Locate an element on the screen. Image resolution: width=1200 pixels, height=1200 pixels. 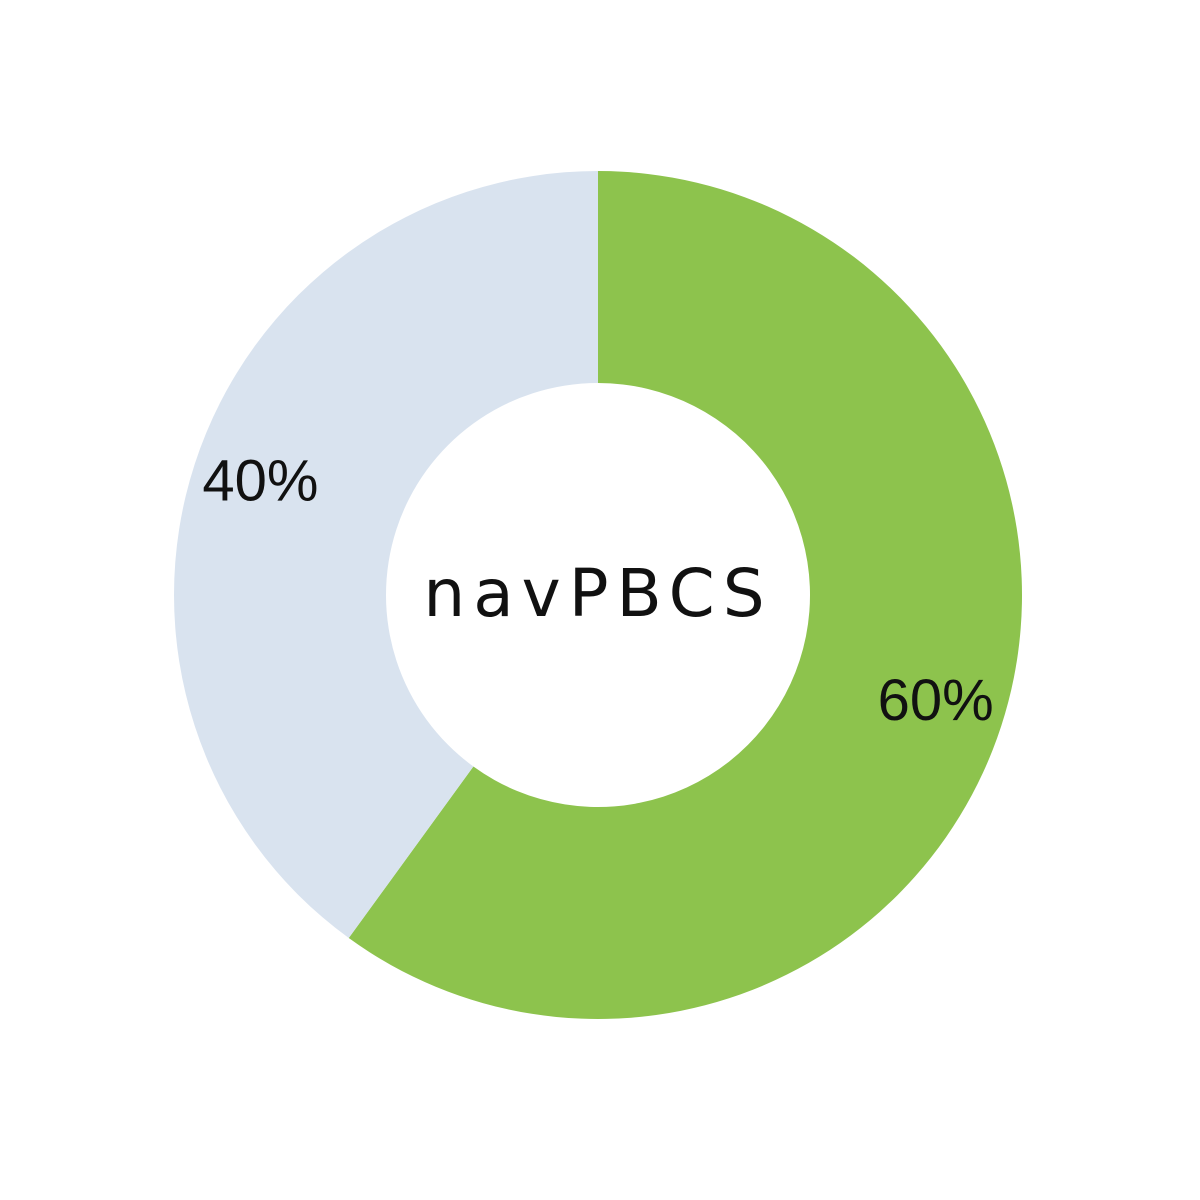
slice-label-0: 60% is located at coordinates (936, 700).